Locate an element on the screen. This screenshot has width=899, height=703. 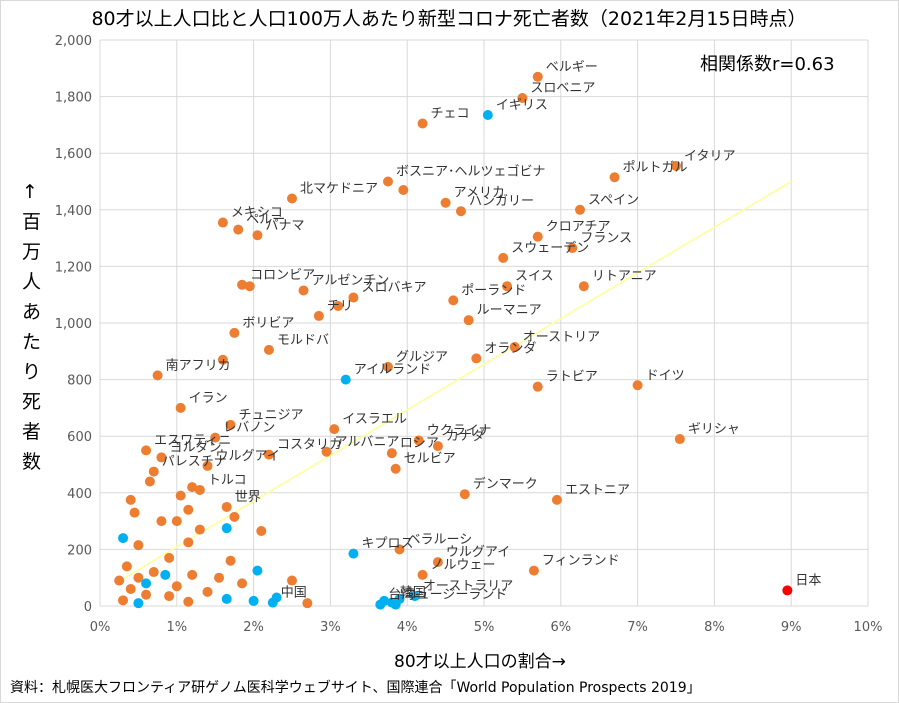
point-label: ノルウェー is located at coordinates (463, 565).